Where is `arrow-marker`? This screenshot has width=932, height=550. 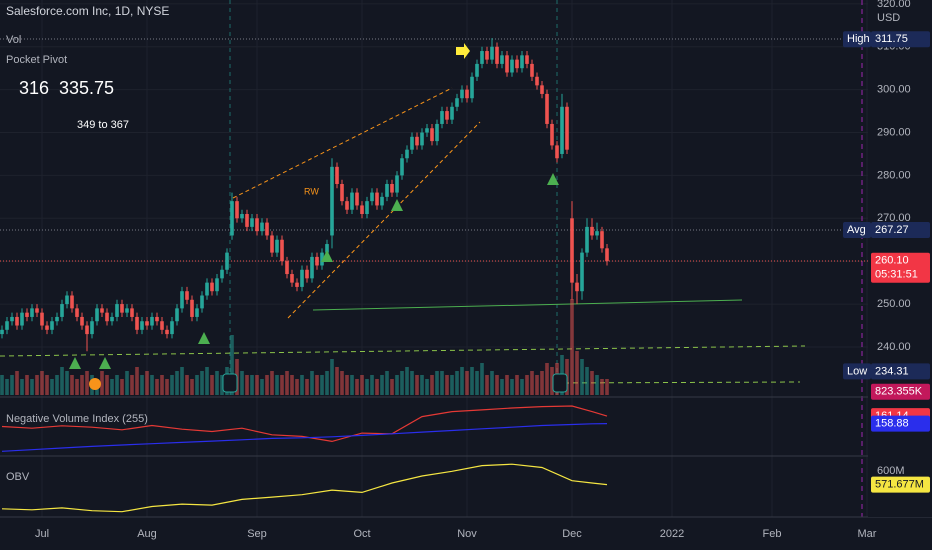
arrow-marker is located at coordinates (463, 51).